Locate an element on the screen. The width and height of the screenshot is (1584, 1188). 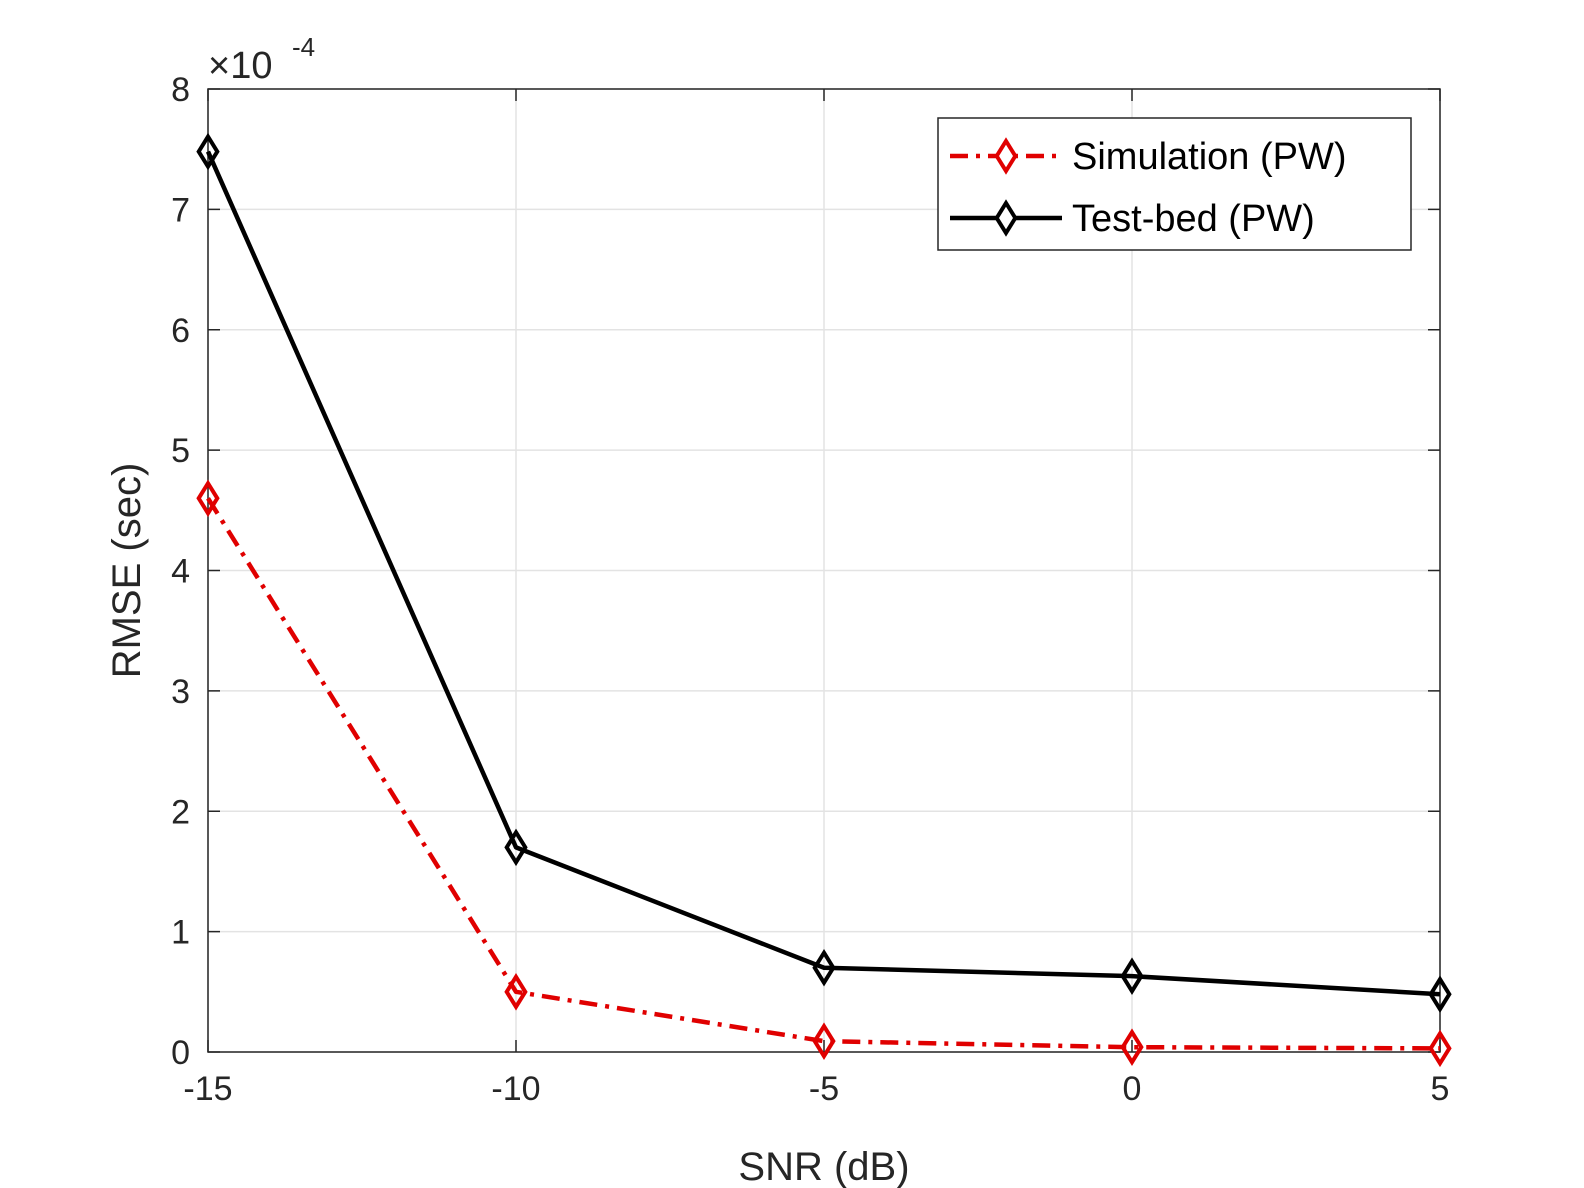
legend-label: Simulation (PW) is located at coordinates (1209, 157).